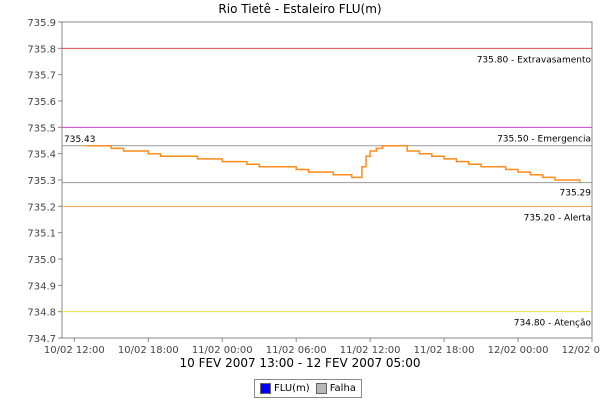 This screenshot has width=600, height=400. Describe the element at coordinates (576, 194) in the screenshot. I see `extreme-marker-label: 735.29` at that location.